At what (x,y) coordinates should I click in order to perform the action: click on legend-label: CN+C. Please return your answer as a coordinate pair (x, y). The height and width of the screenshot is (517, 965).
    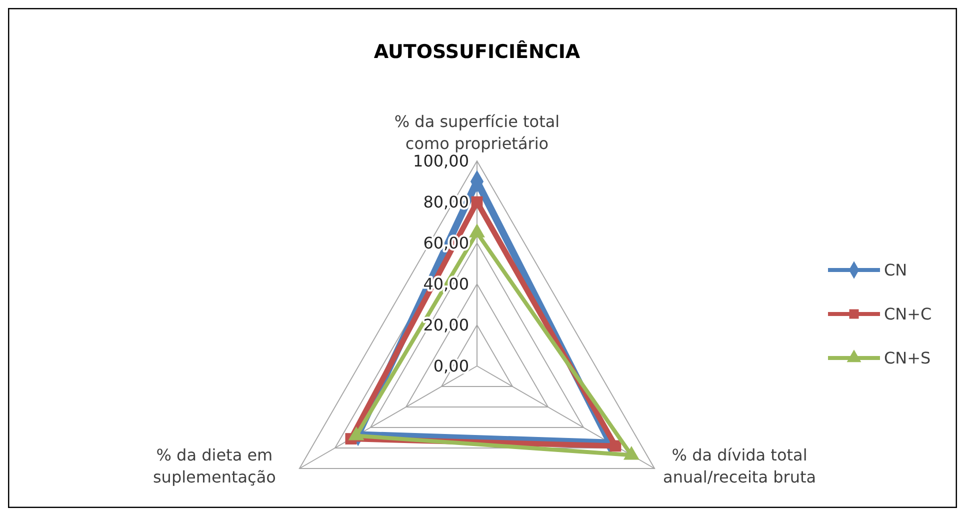
    Looking at the image, I should click on (908, 314).